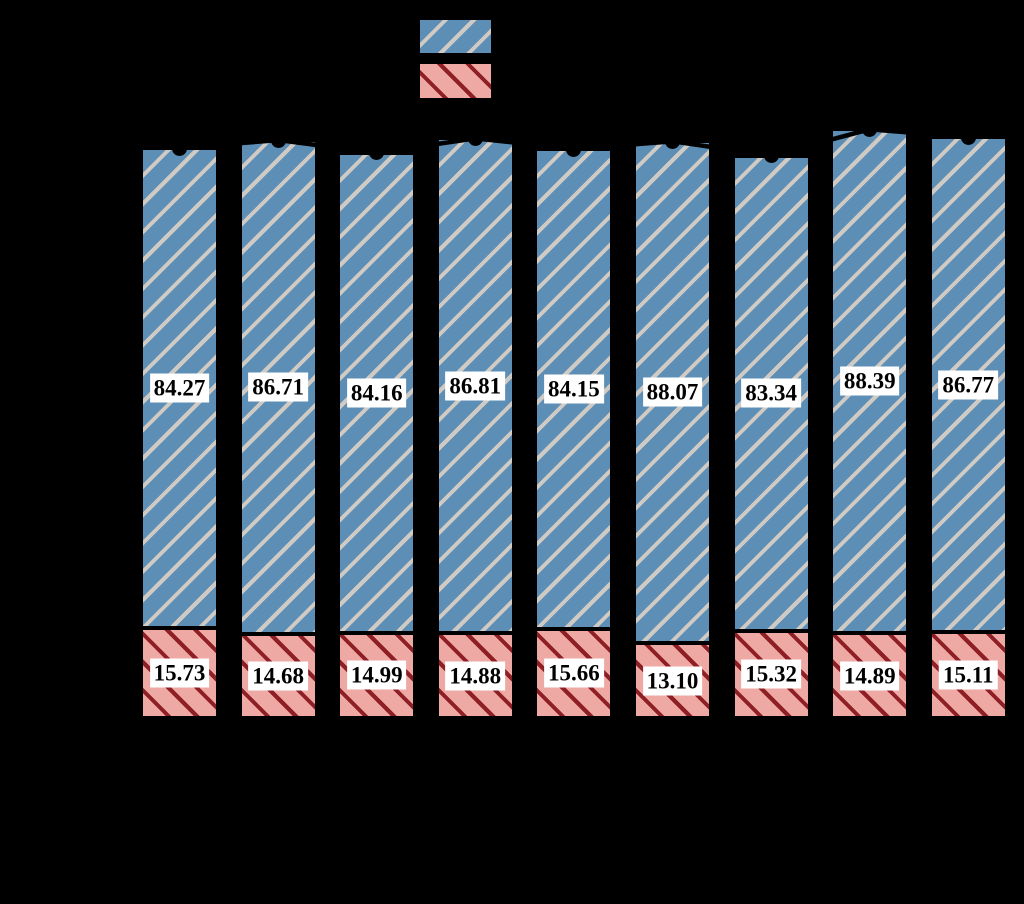 This screenshot has height=904, width=1024. Describe the element at coordinates (771, 393) in the screenshot. I see `blue-value-label-7: 83.34` at that location.